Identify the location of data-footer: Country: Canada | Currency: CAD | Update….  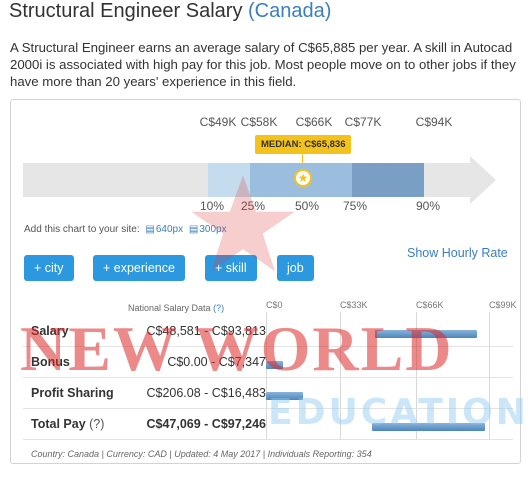
(201, 454).